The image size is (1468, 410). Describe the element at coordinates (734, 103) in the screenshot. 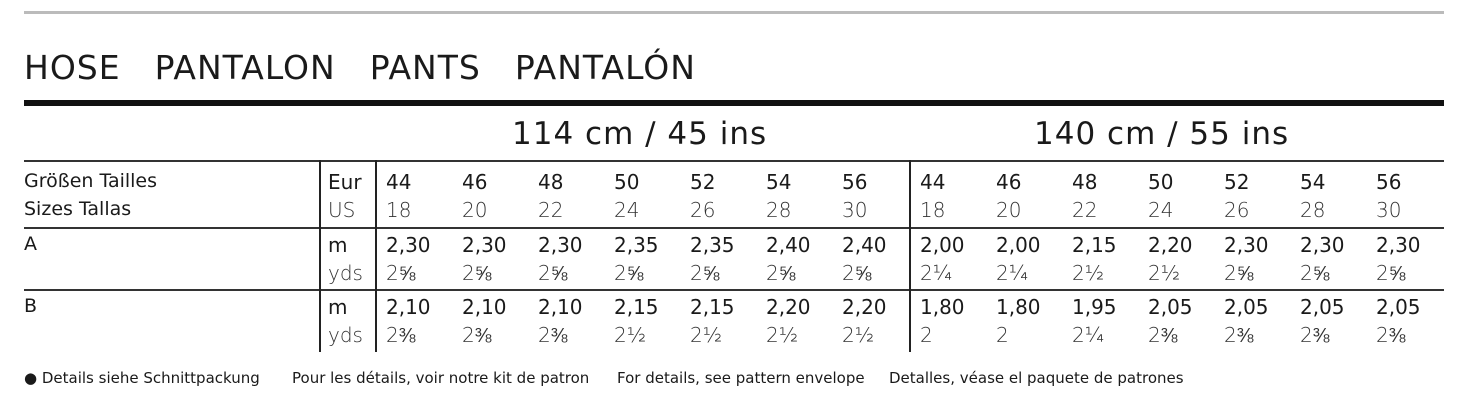

I see `title-rule` at that location.